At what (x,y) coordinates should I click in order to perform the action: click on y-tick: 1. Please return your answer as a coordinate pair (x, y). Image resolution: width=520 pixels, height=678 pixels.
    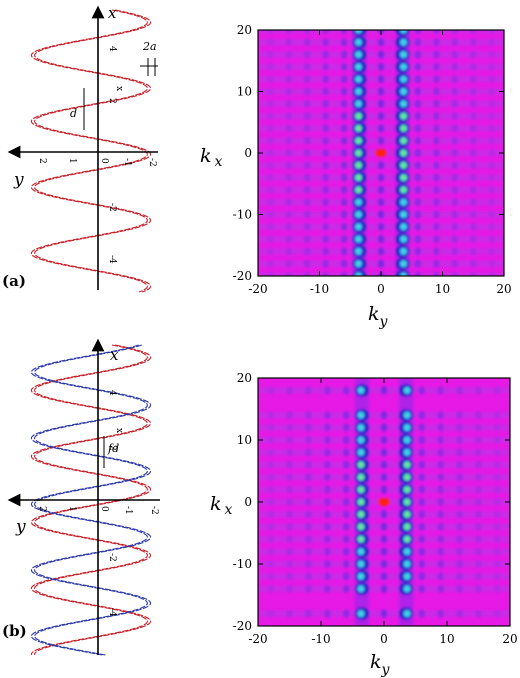
    Looking at the image, I should click on (72, 509).